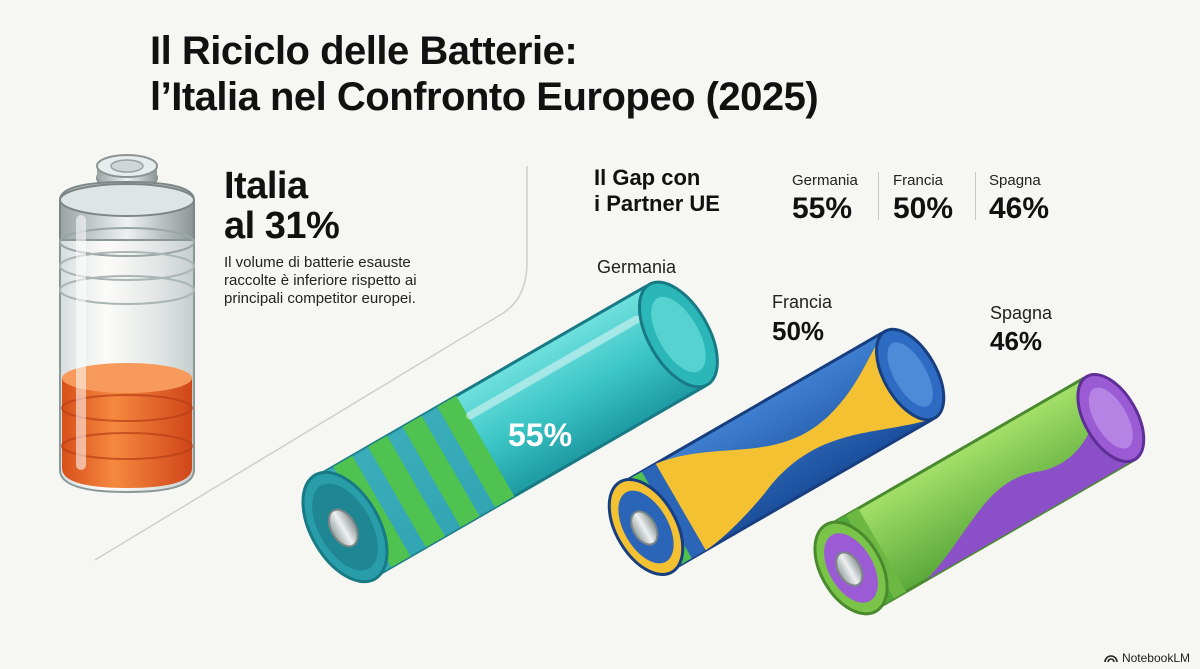 This screenshot has height=669, width=1200. Describe the element at coordinates (802, 302) in the screenshot. I see `francia-battery-label: Francia` at that location.